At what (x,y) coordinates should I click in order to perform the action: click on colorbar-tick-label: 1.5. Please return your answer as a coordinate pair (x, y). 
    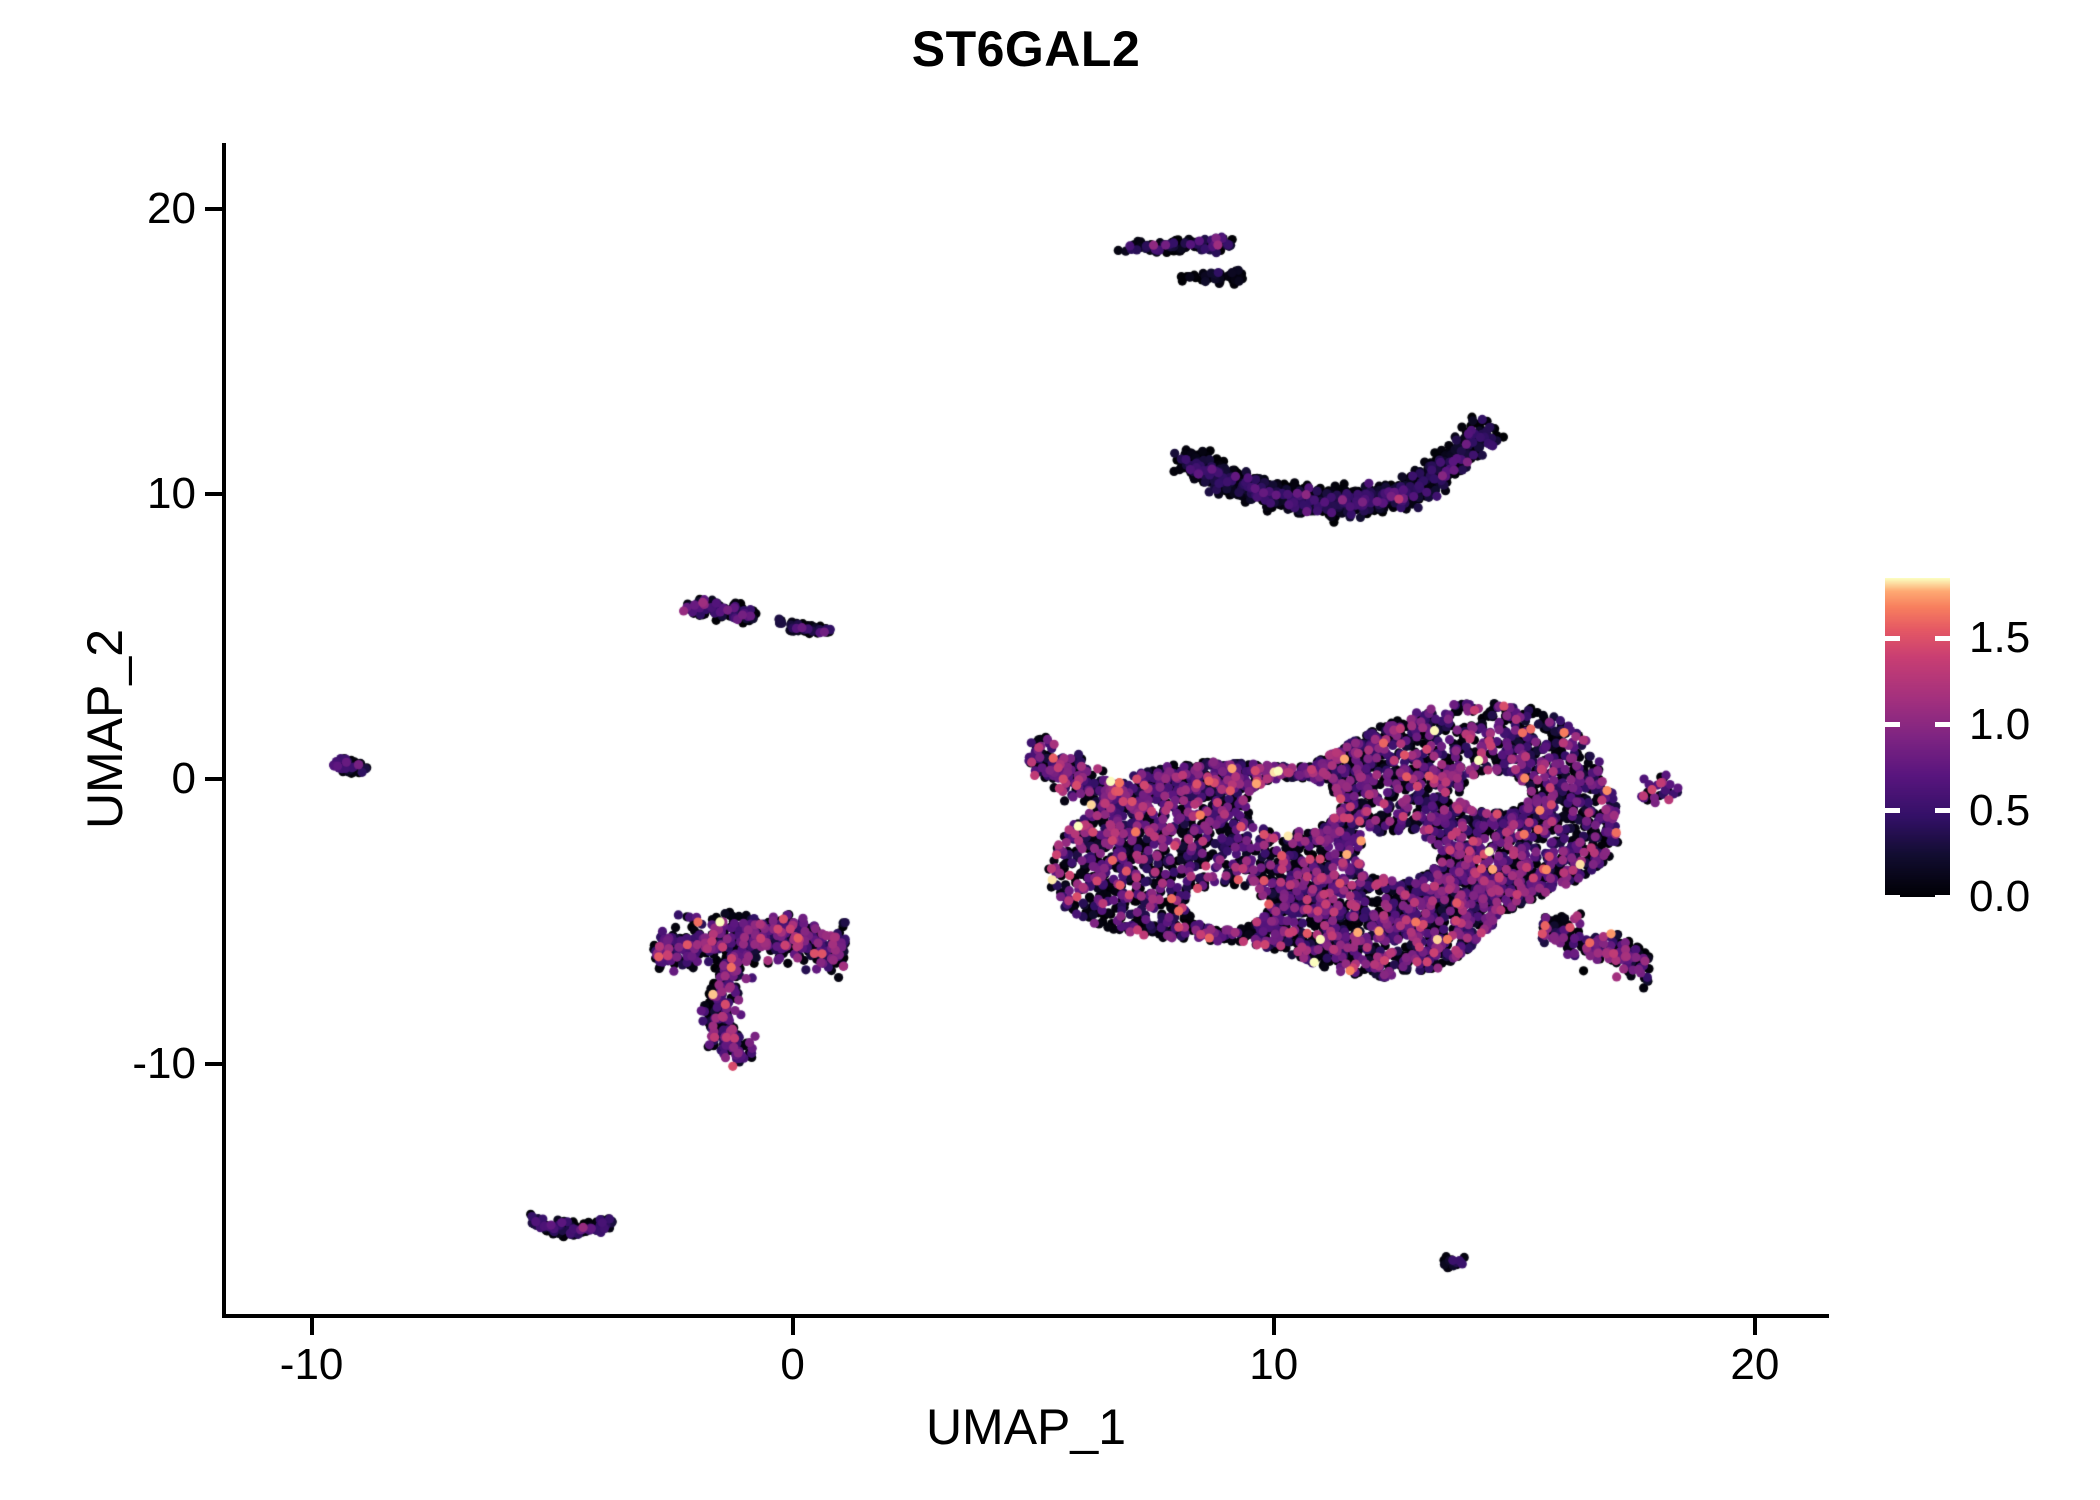
    Looking at the image, I should click on (2000, 638).